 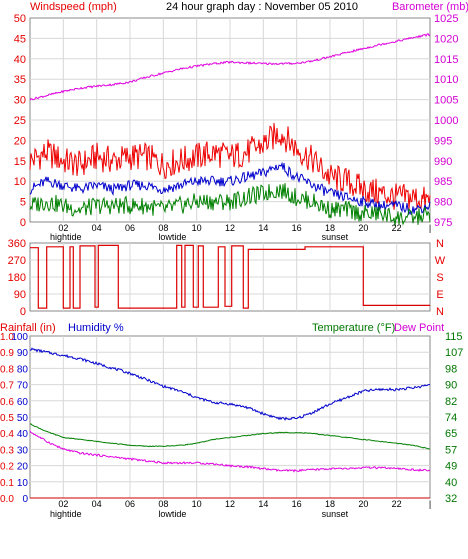 What do you see at coordinates (262, 7) in the screenshot?
I see `graph-title: 24 hour graph day : November 05 2010` at bounding box center [262, 7].